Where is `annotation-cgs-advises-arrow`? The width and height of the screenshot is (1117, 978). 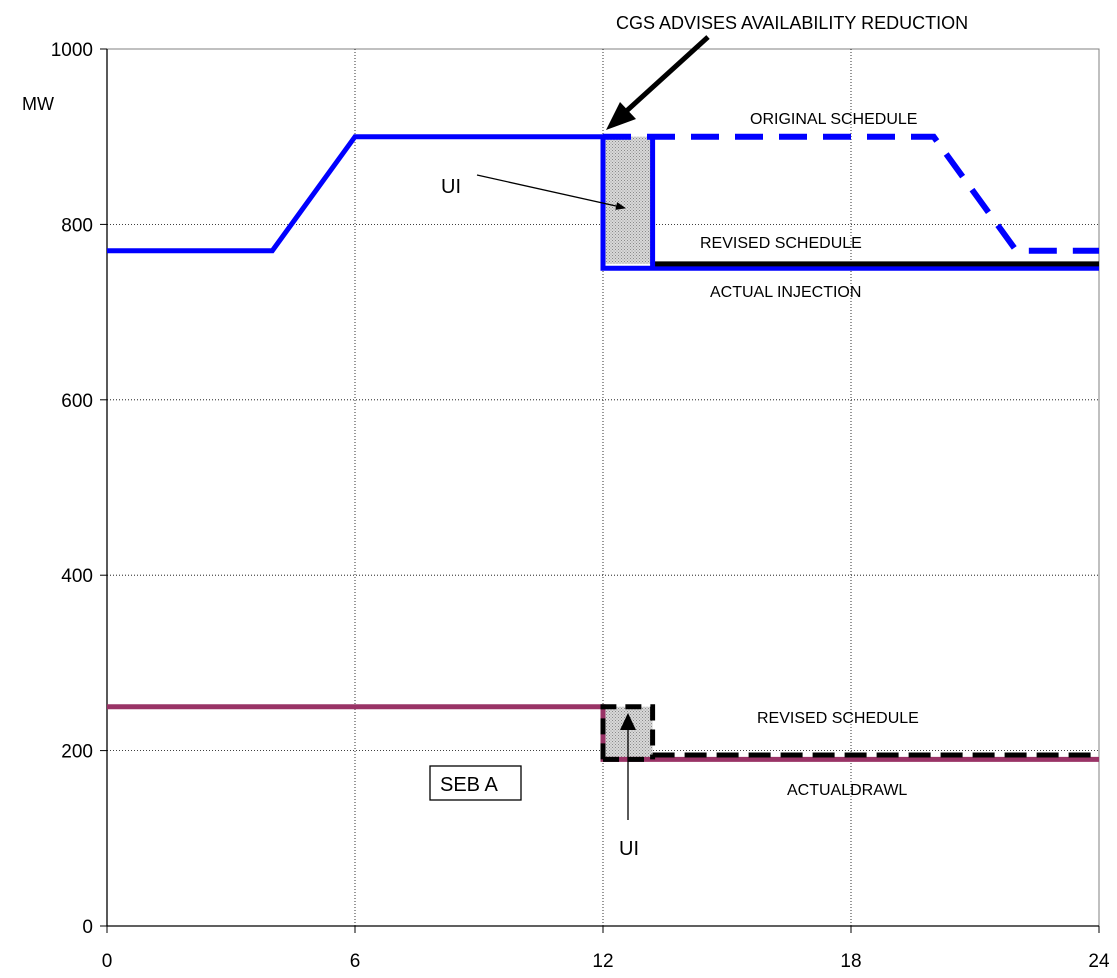 annotation-cgs-advises-arrow is located at coordinates (664, 76).